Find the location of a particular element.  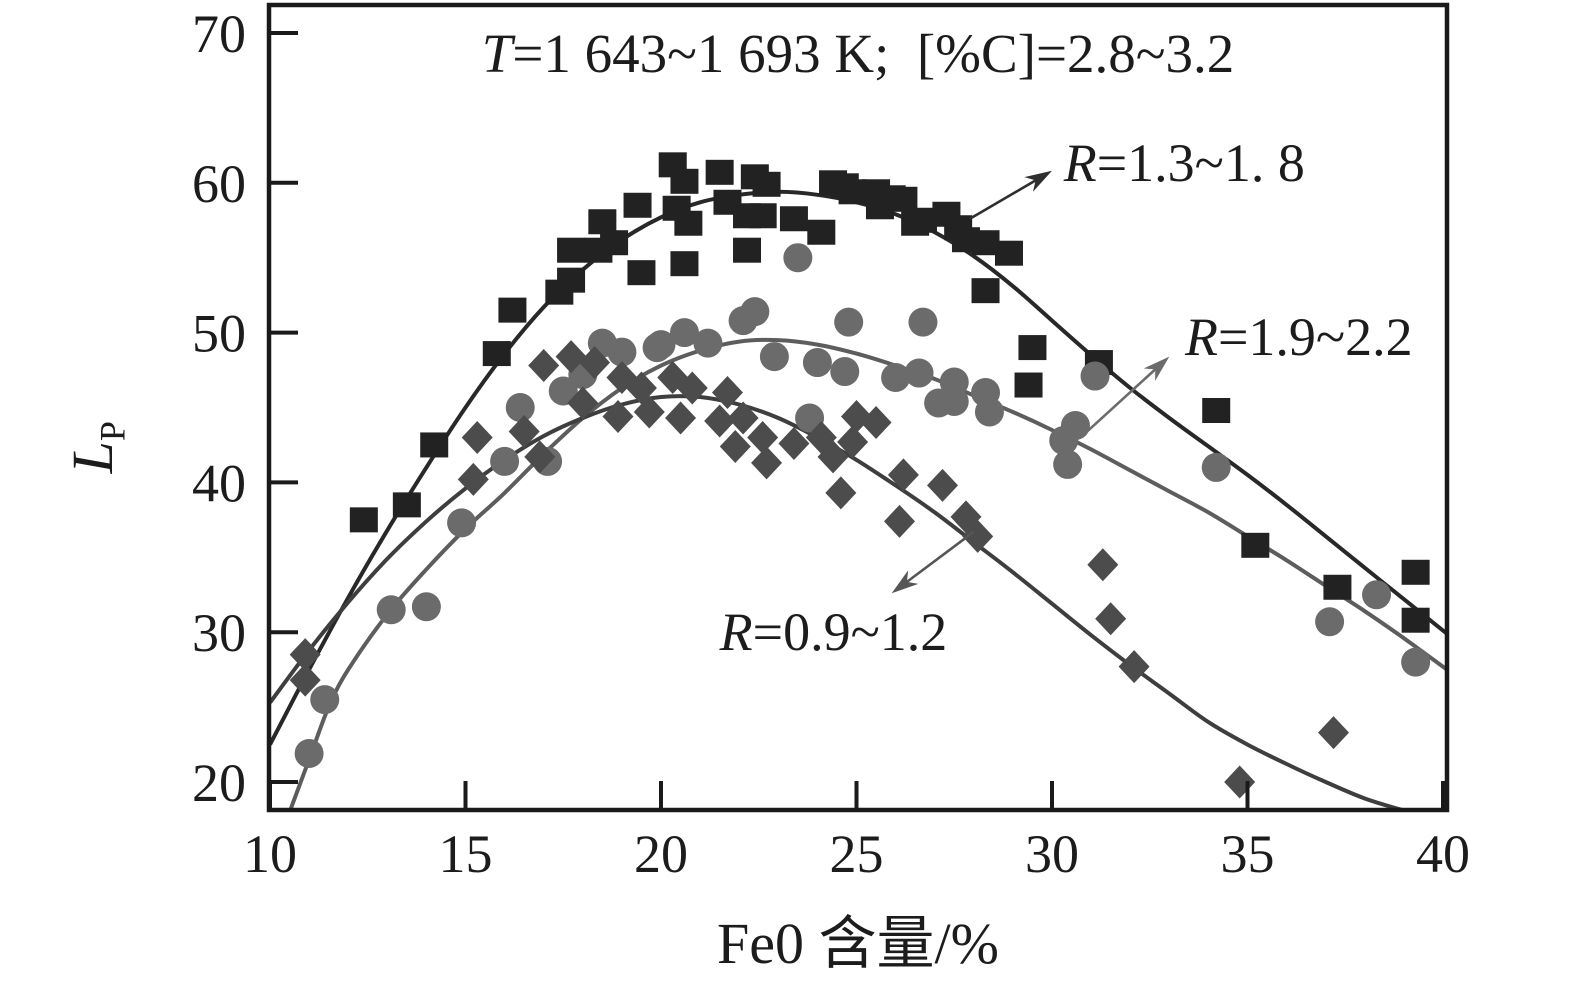

x-tick-label: 40 is located at coordinates (1443, 854).